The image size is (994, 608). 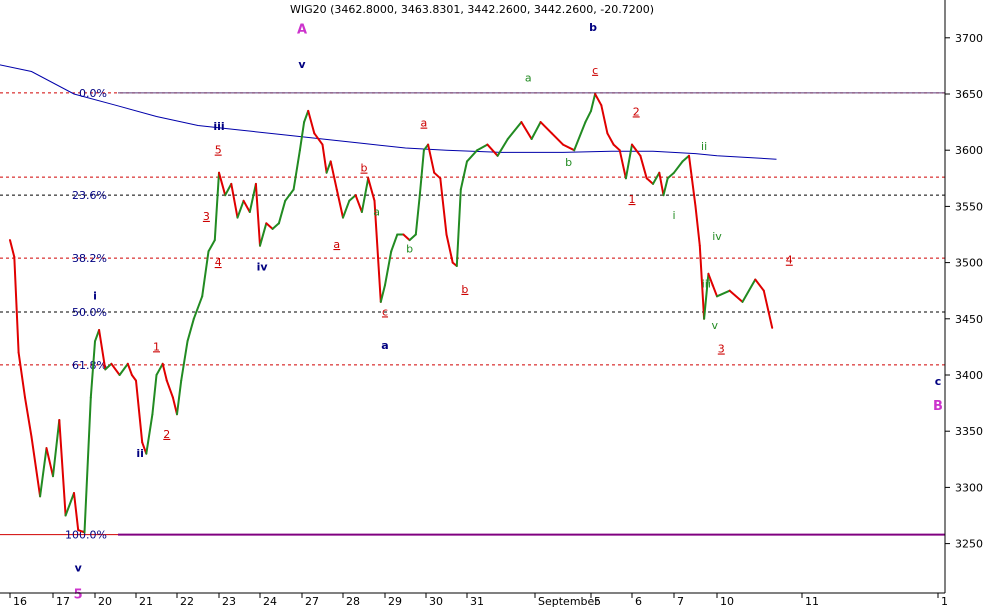 What do you see at coordinates (86, 535) in the screenshot?
I see `fib-level-label: 100.0%` at bounding box center [86, 535].